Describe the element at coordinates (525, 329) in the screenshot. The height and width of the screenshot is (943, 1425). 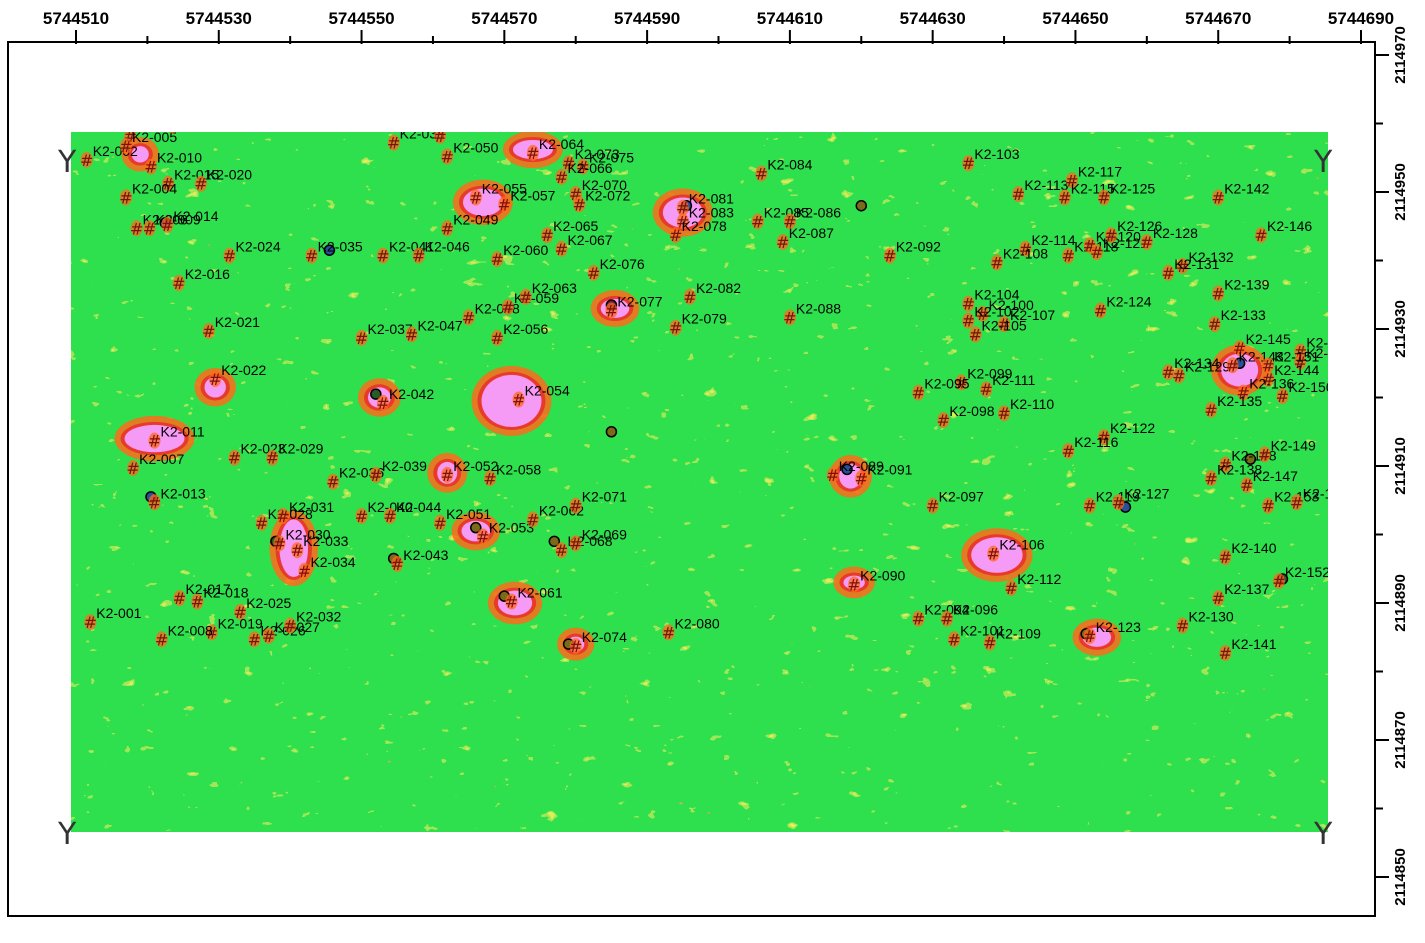
I see `sample-point-label: K2-056` at that location.